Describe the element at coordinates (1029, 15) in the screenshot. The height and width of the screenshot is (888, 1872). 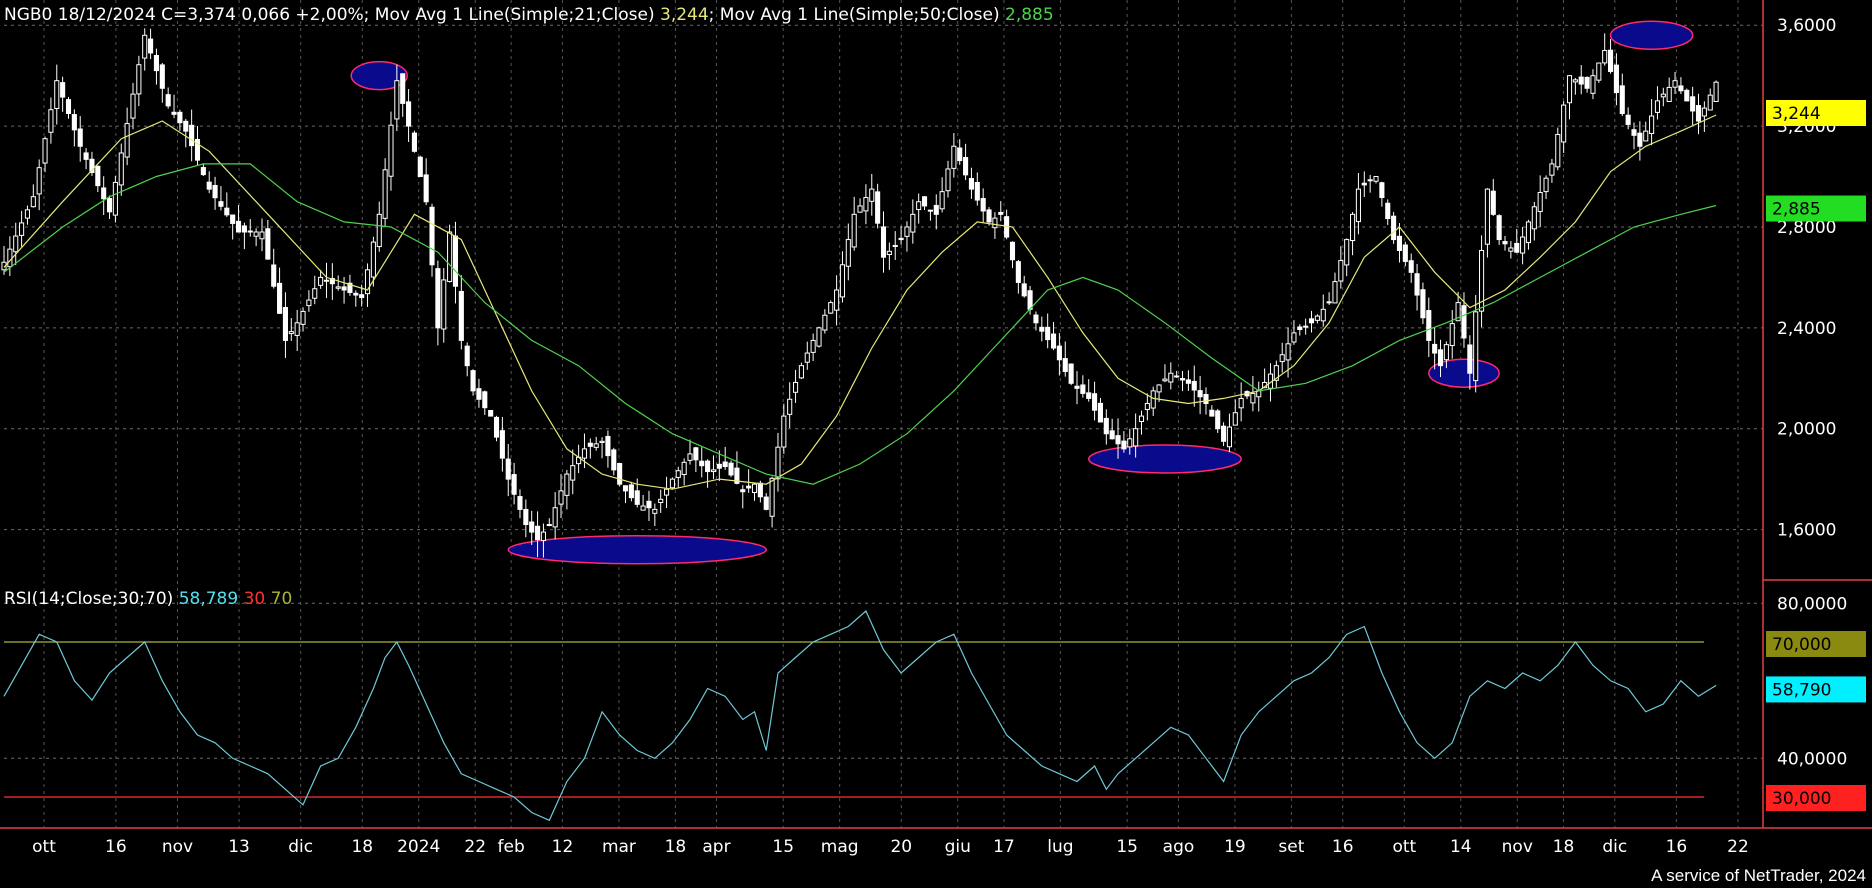
I see `ma50-value: 2,885` at that location.